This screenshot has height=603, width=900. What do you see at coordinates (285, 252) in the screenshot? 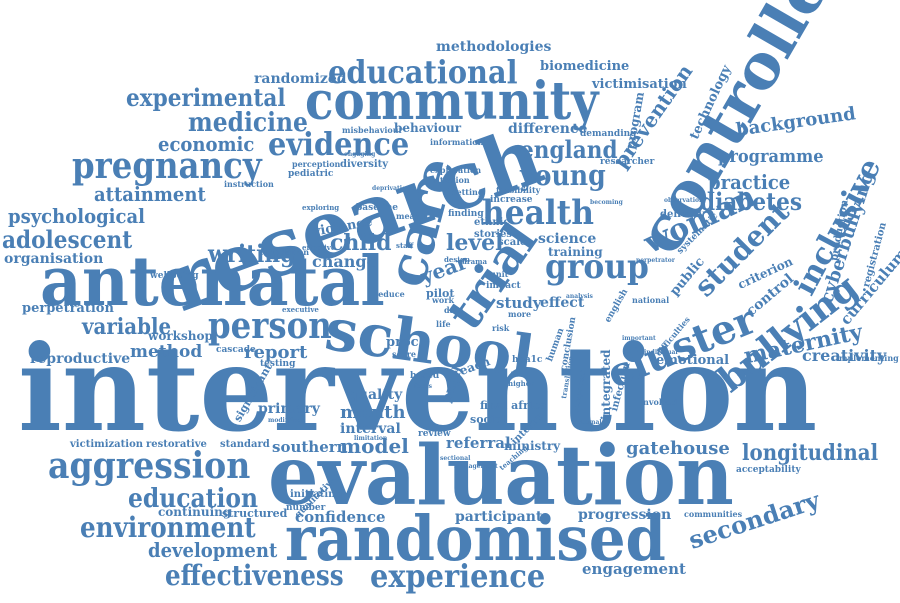
I see `word-foundation: foundation` at bounding box center [285, 252].